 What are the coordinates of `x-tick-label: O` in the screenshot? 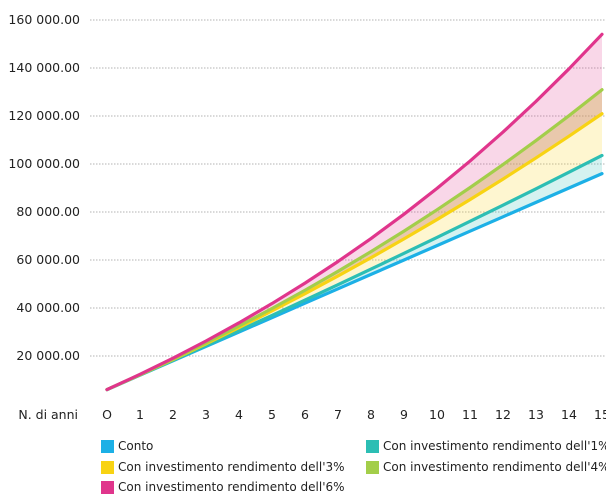 It's located at (107, 414).